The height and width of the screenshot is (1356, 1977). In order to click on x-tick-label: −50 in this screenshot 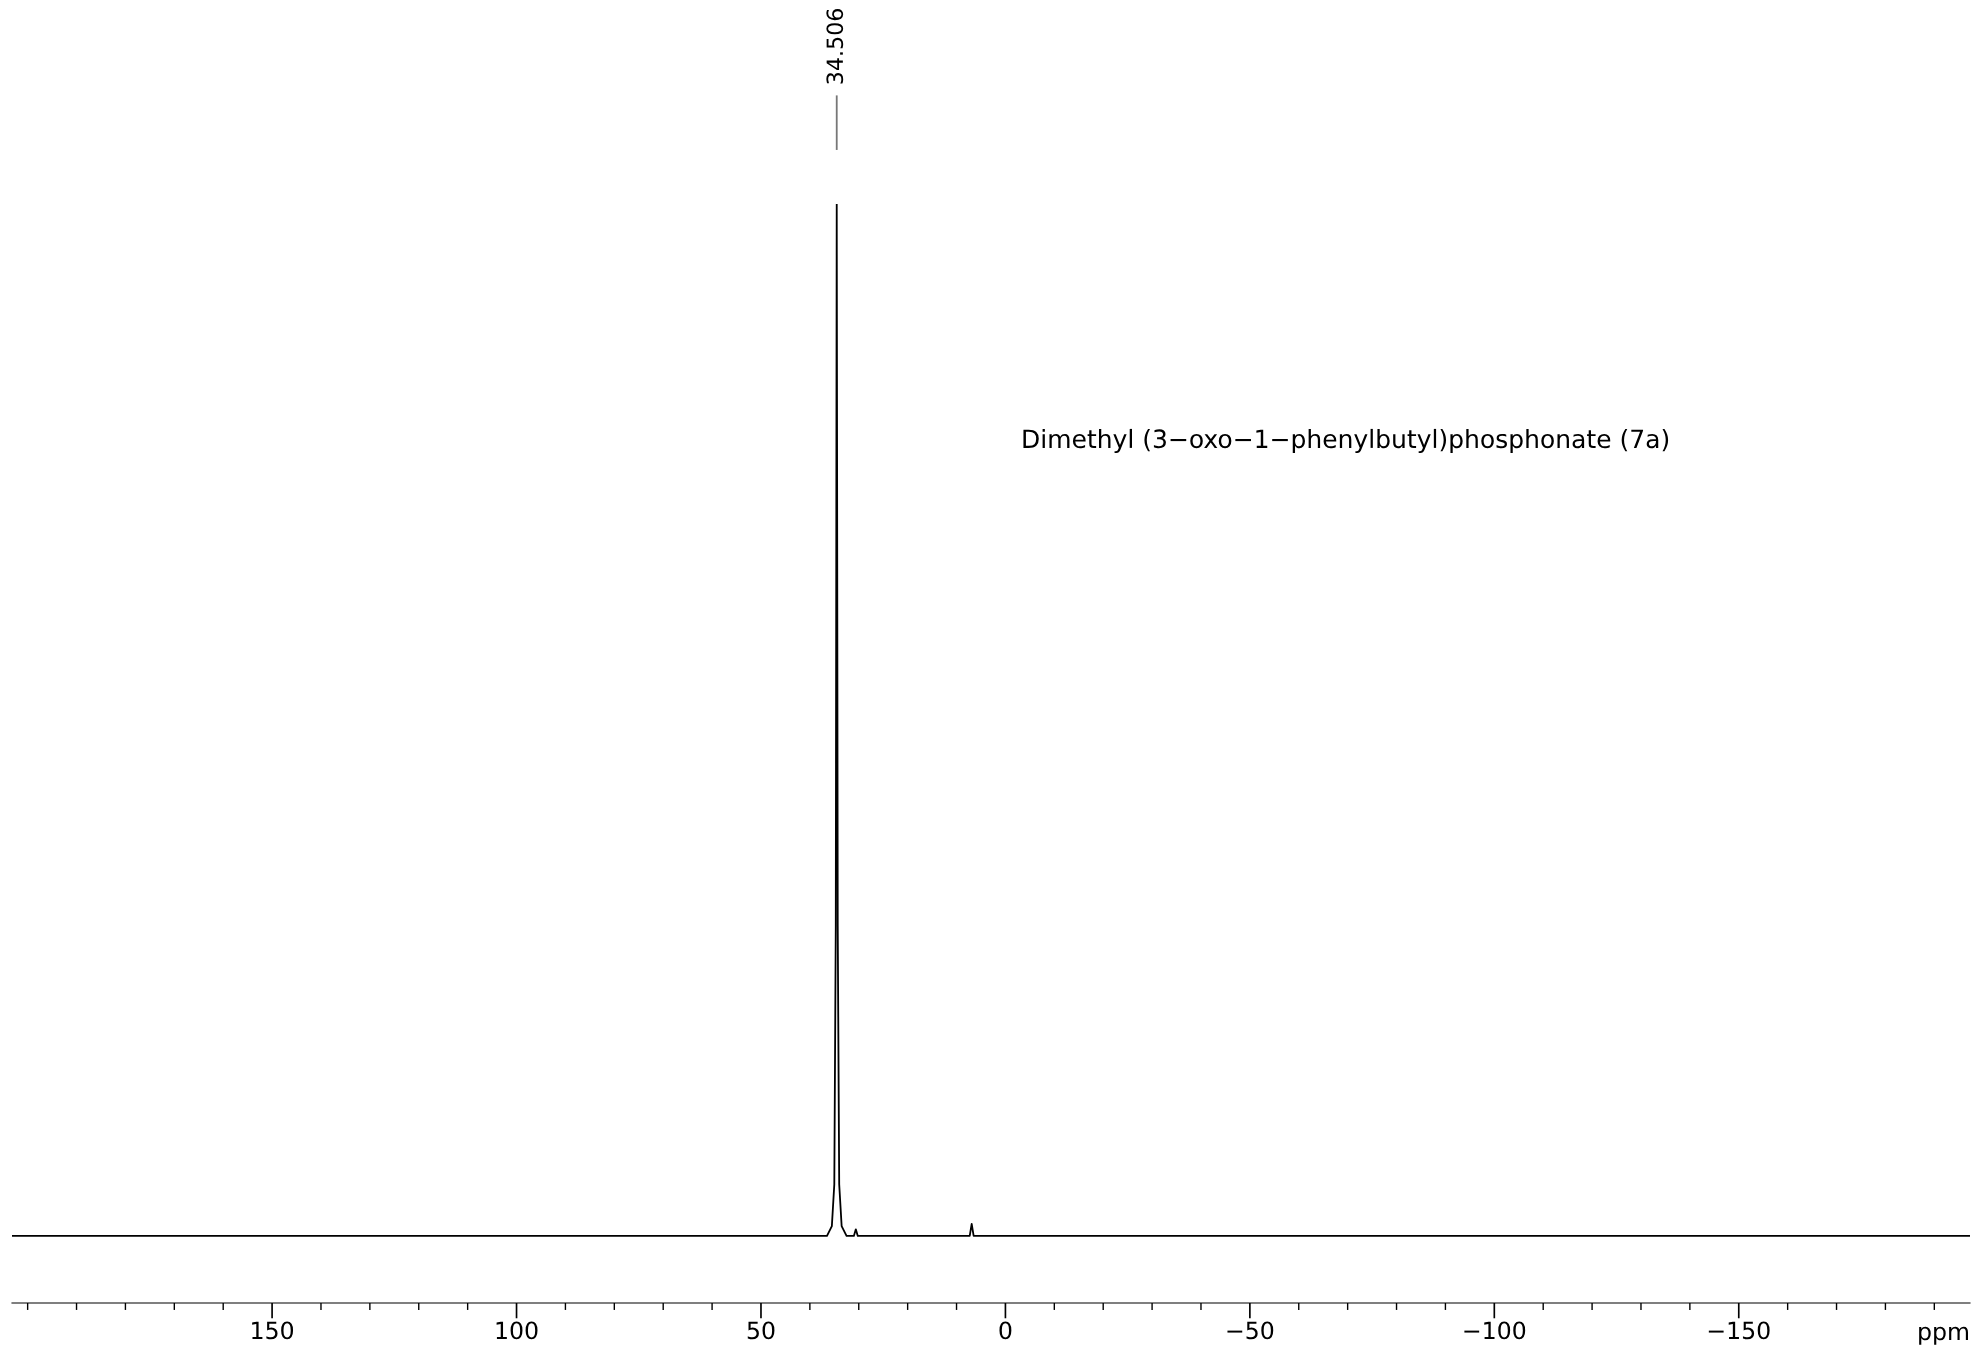, I will do `click(1250, 1330)`.